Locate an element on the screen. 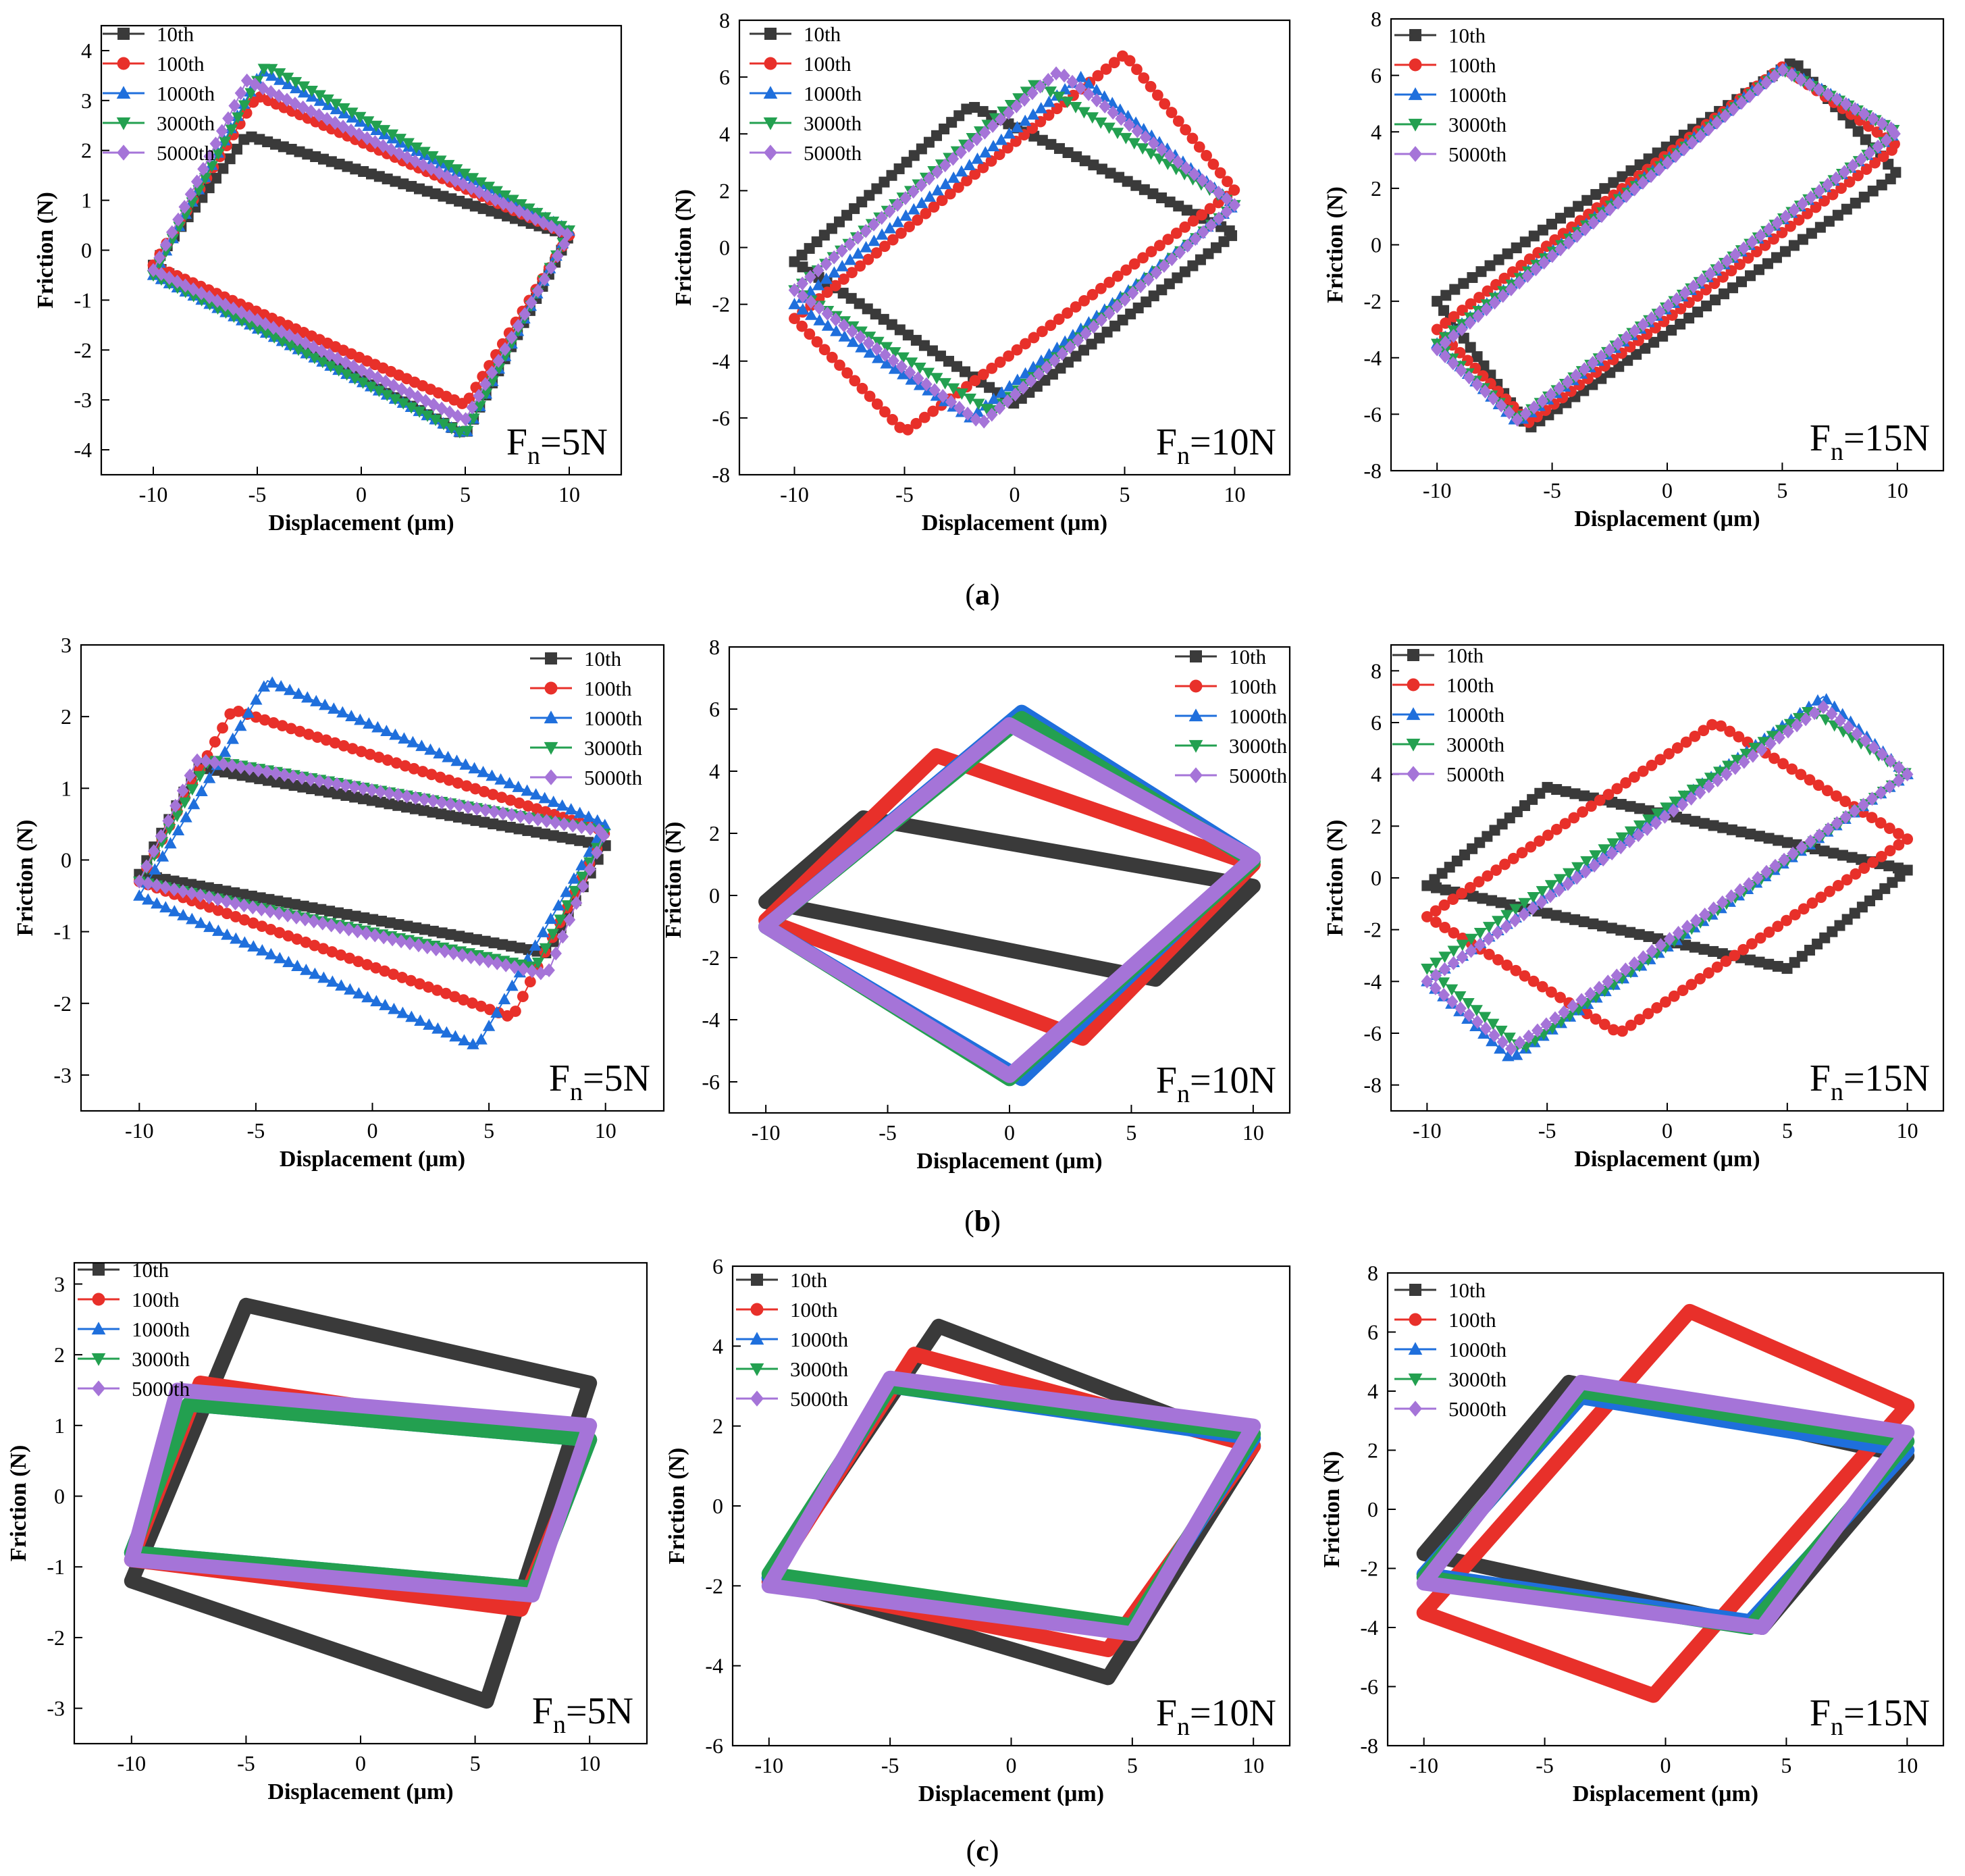 The height and width of the screenshot is (1876, 1965). x-axis-label: Displacement (μm) is located at coordinates (360, 1791).